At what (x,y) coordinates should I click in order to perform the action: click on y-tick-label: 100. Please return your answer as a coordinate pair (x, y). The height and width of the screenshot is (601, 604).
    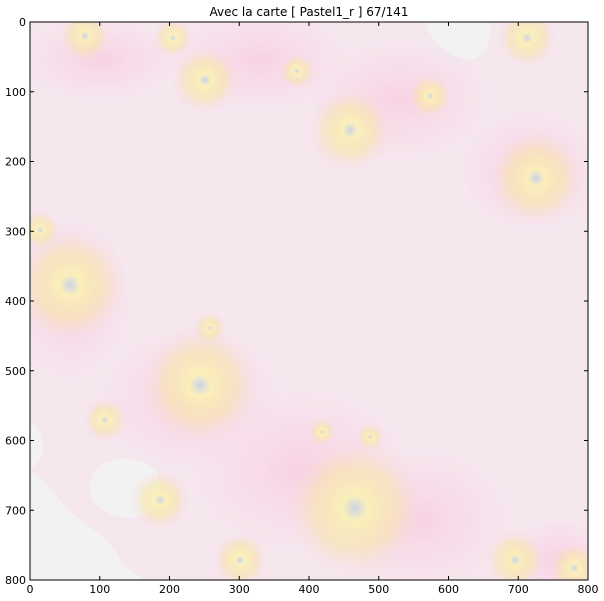
    Looking at the image, I should click on (15, 92).